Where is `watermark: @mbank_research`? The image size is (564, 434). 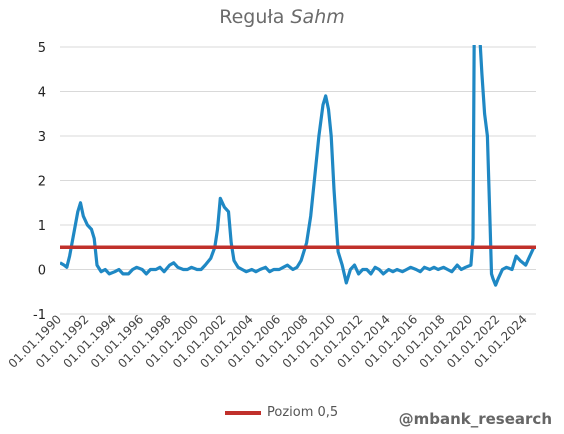 watermark: @mbank_research is located at coordinates (475, 419).